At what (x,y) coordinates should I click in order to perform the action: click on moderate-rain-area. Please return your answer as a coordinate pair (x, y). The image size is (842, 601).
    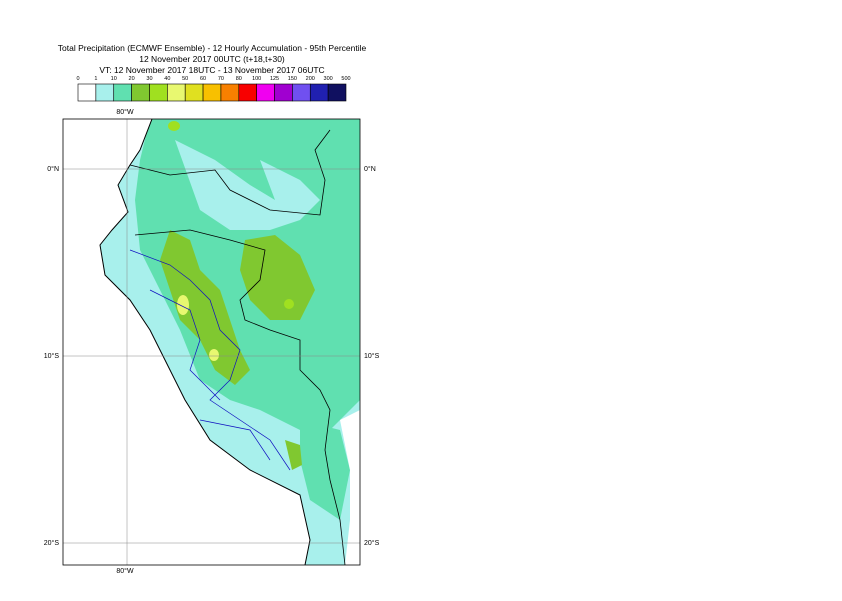
    Looking at the image, I should click on (325, 470).